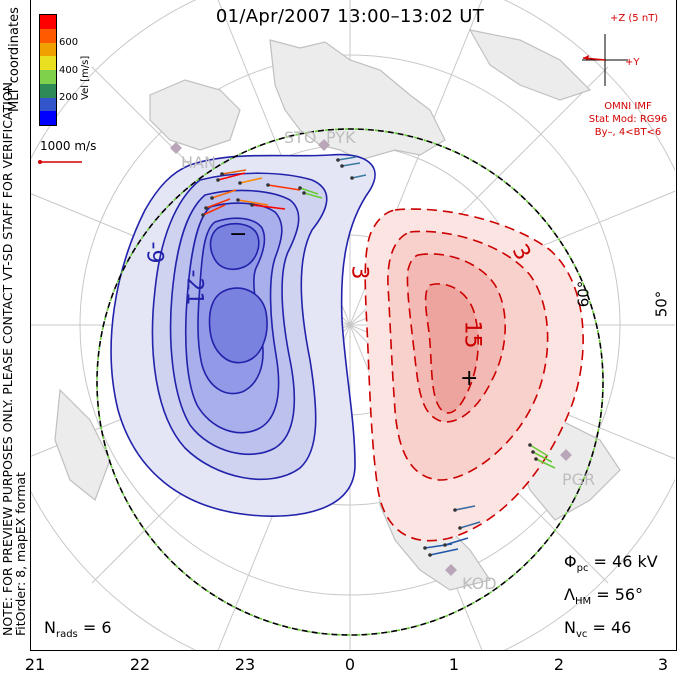 The width and height of the screenshot is (680, 674). Describe the element at coordinates (661, 304) in the screenshot. I see `latitude-label-50: 50°` at that location.